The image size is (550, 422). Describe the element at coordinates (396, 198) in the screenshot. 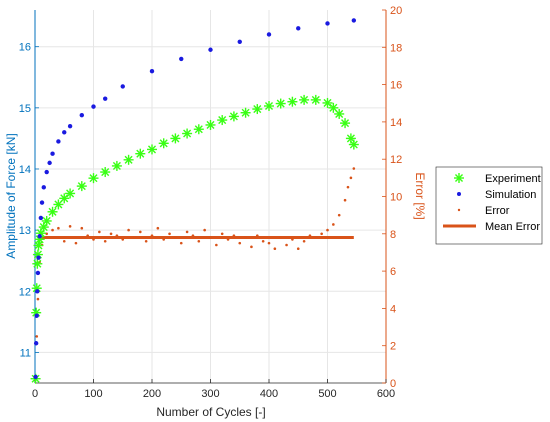

I see `y-right-tick-label: 10` at that location.